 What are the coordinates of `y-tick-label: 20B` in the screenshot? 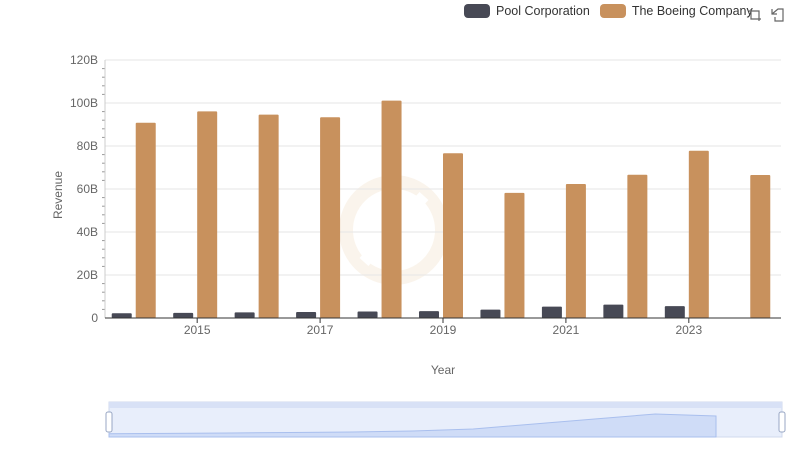 It's located at (87, 275).